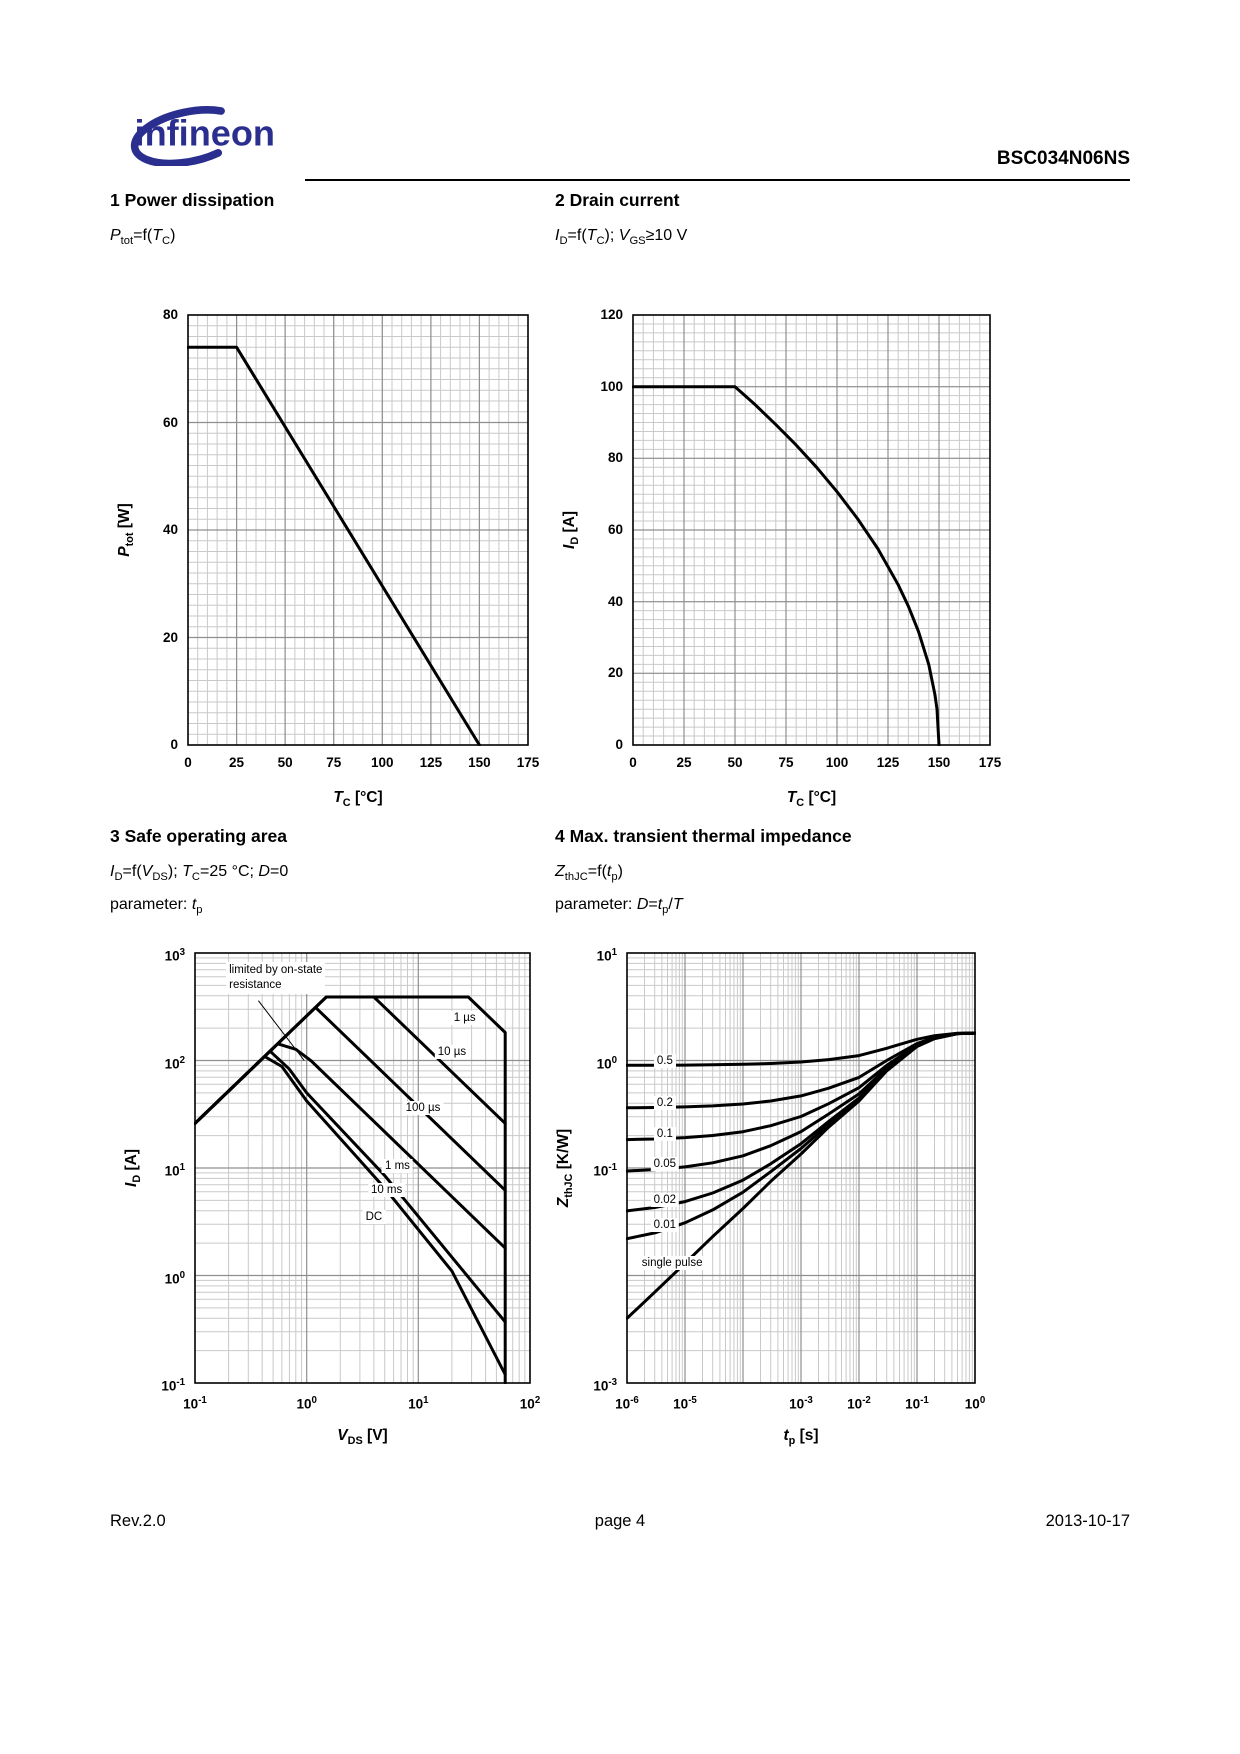  What do you see at coordinates (276, 978) in the screenshot?
I see `annotation: limited by on-state resistance` at bounding box center [276, 978].